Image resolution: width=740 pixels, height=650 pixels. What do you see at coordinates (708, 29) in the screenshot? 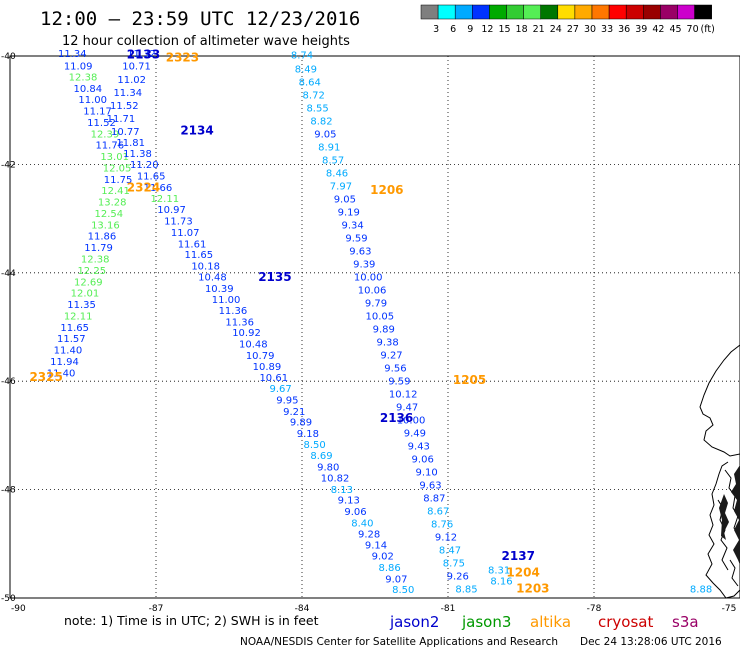
I see `colorbar-label: (ft)` at bounding box center [708, 29].